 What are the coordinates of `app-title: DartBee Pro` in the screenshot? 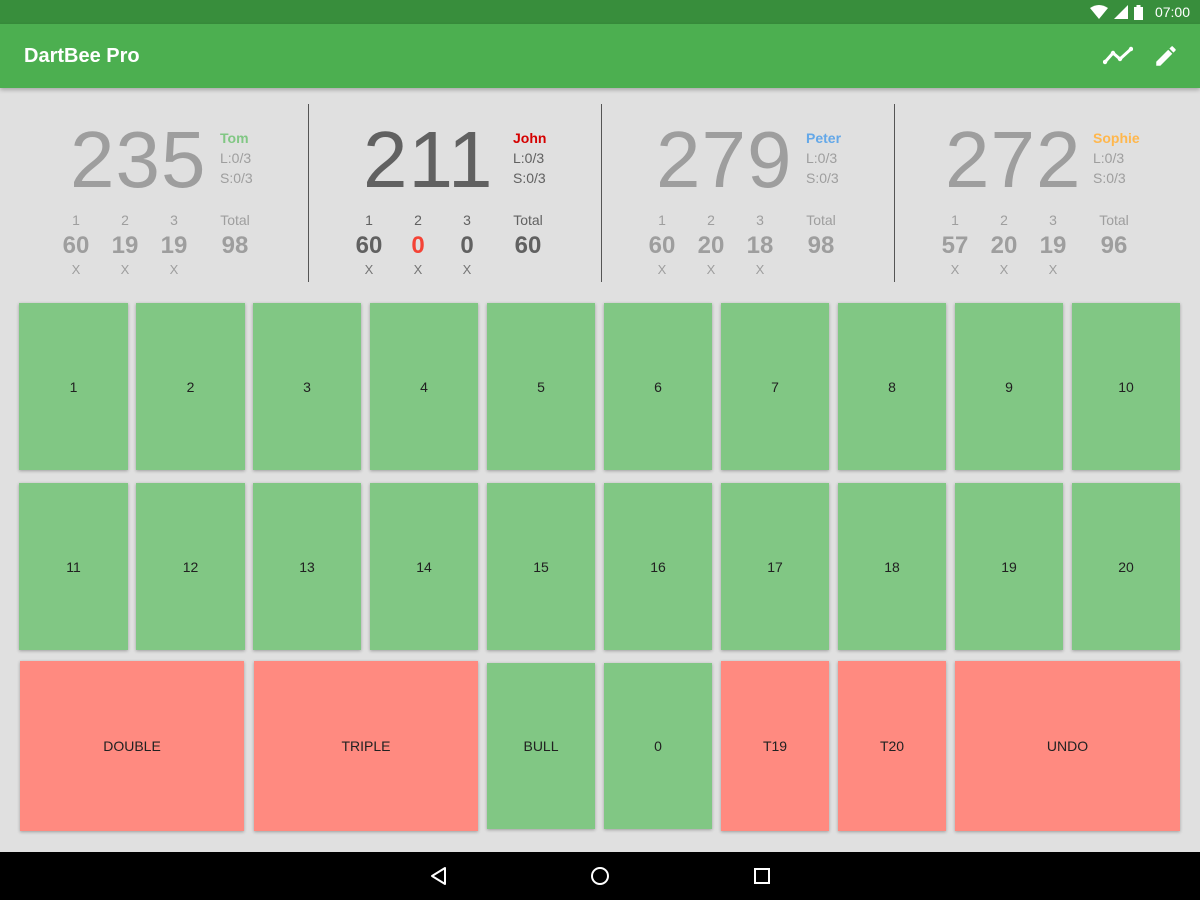 It's located at (82, 55).